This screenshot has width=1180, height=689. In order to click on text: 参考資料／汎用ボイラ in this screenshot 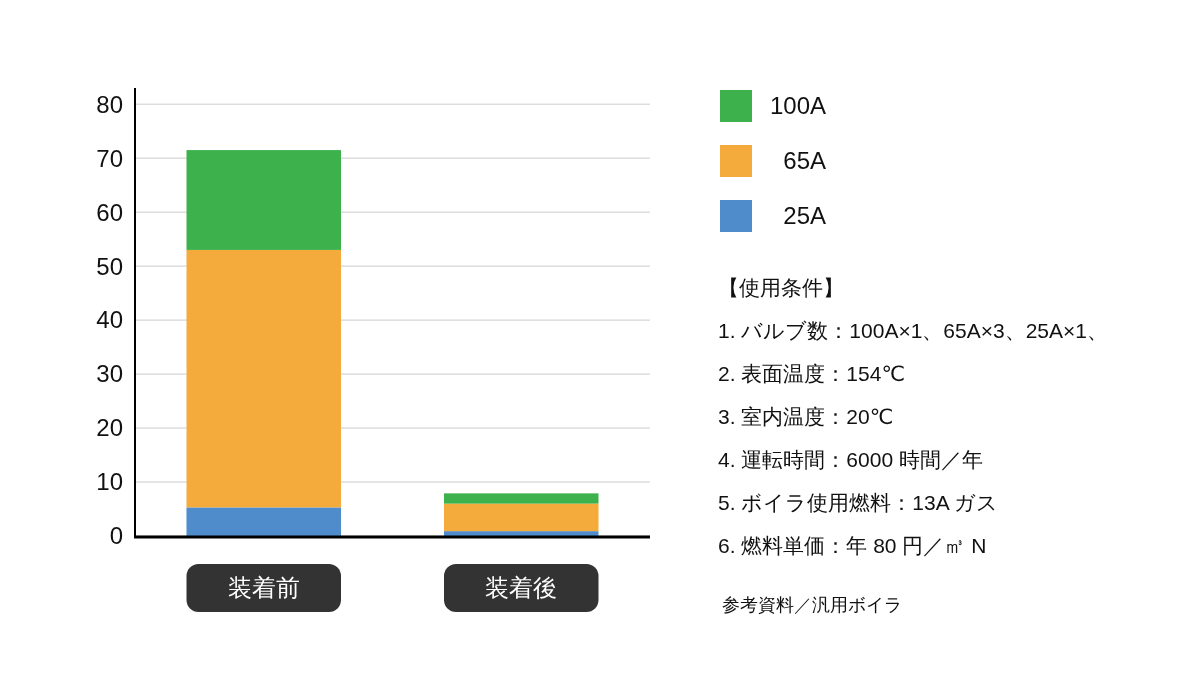, I will do `click(812, 605)`.